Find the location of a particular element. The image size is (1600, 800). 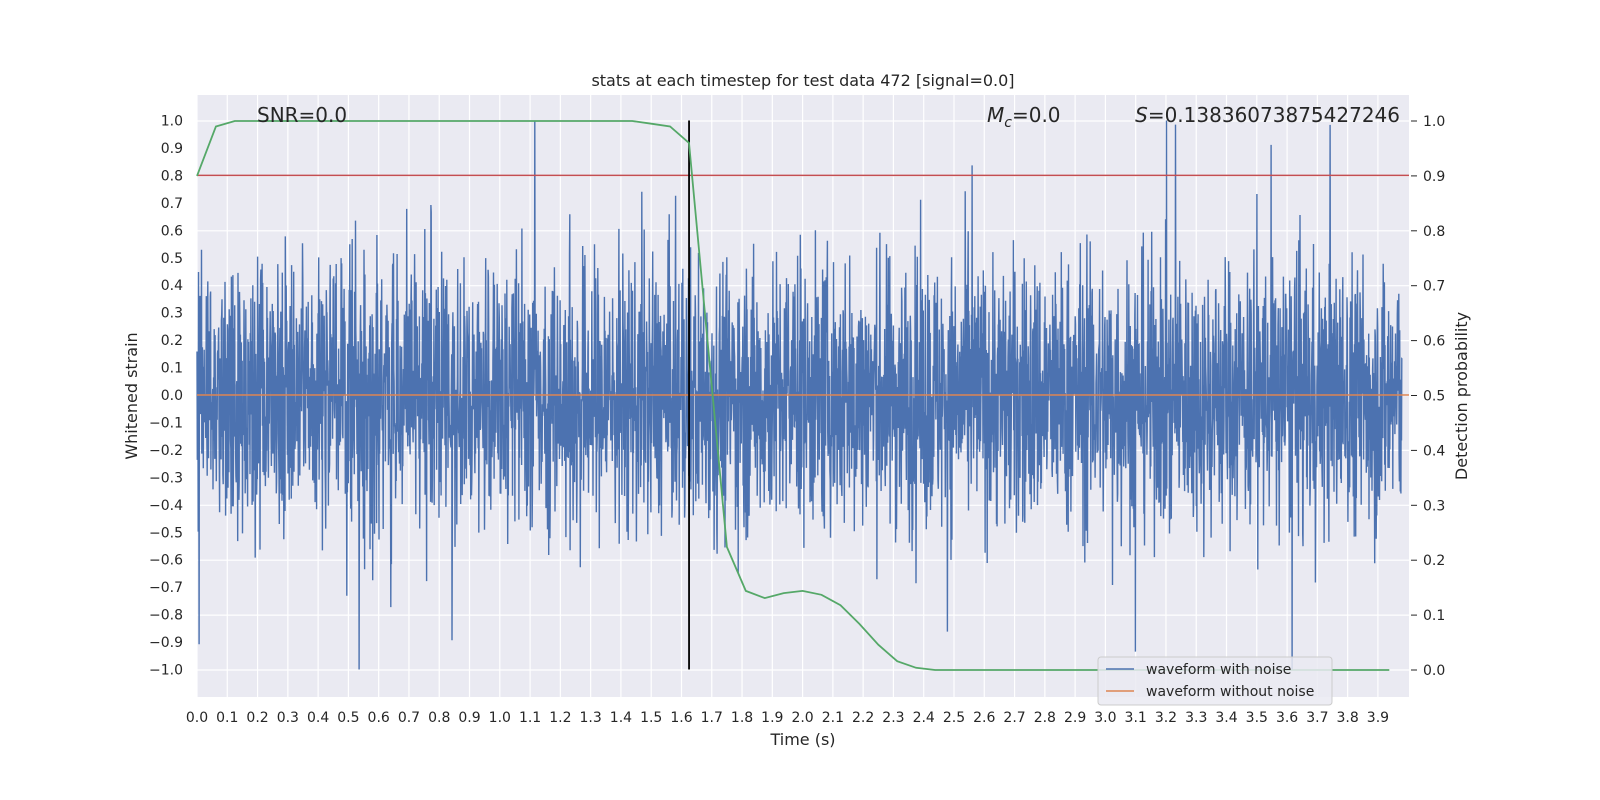

y-tick-label: −0.8 is located at coordinates (166, 616).